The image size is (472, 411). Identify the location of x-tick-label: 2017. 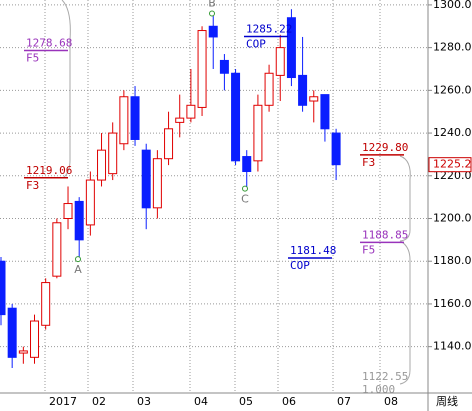
(63, 401).